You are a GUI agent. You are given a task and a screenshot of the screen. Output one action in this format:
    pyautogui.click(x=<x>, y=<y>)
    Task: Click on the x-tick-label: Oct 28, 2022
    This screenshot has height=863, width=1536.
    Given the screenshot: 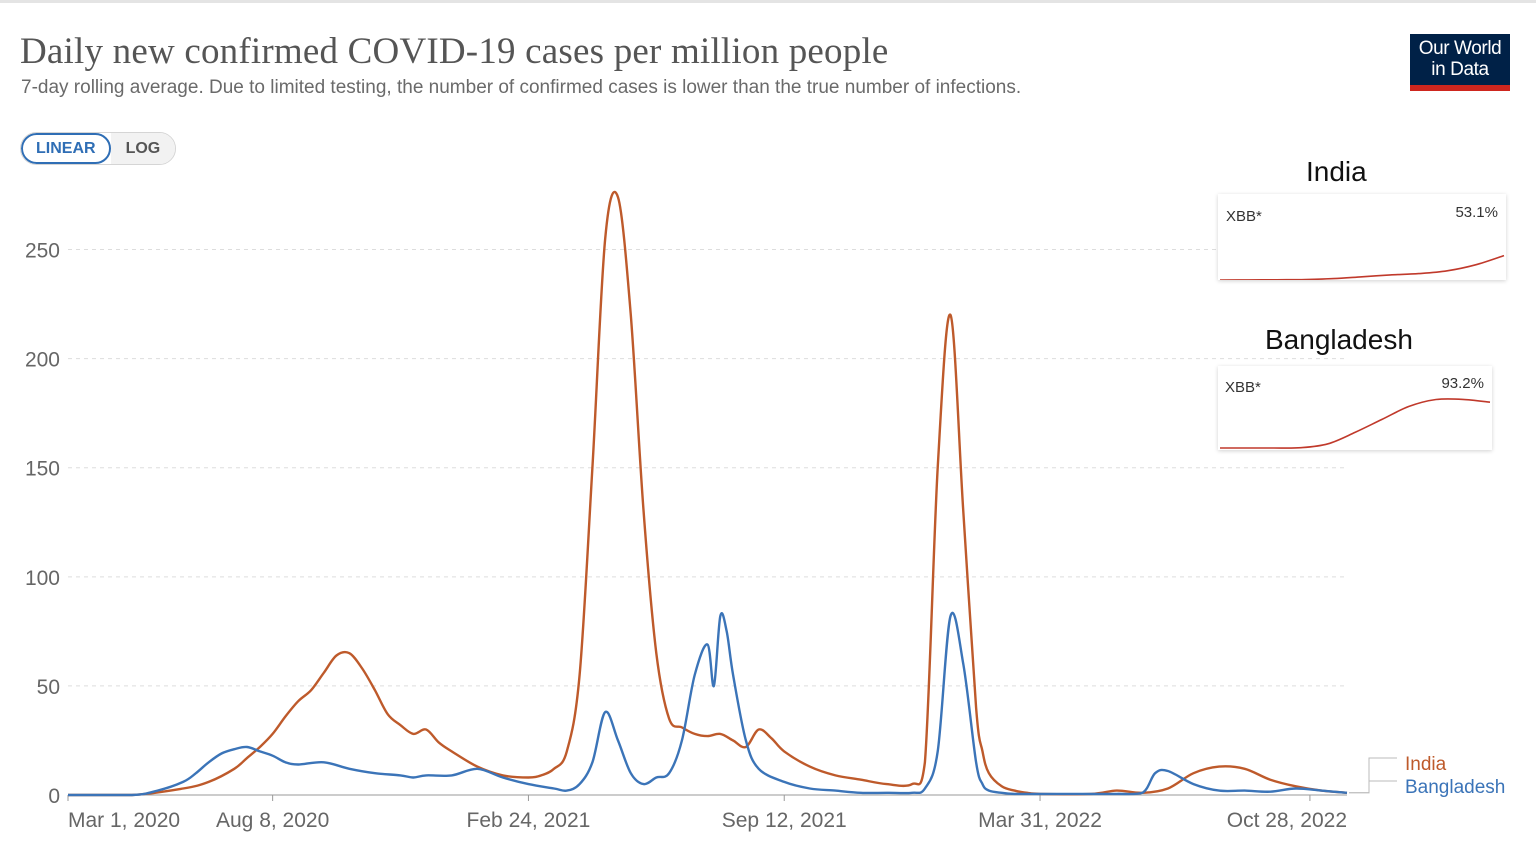 What is the action you would take?
    pyautogui.click(x=1287, y=820)
    